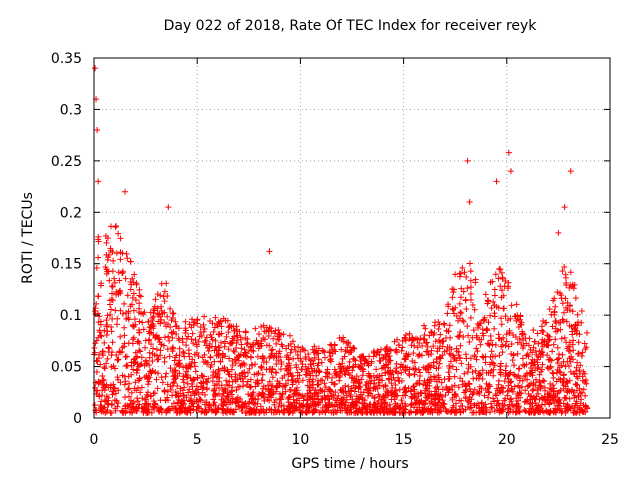 The height and width of the screenshot is (480, 640). Describe the element at coordinates (66, 265) in the screenshot. I see `y-tick-label: 0.15` at that location.